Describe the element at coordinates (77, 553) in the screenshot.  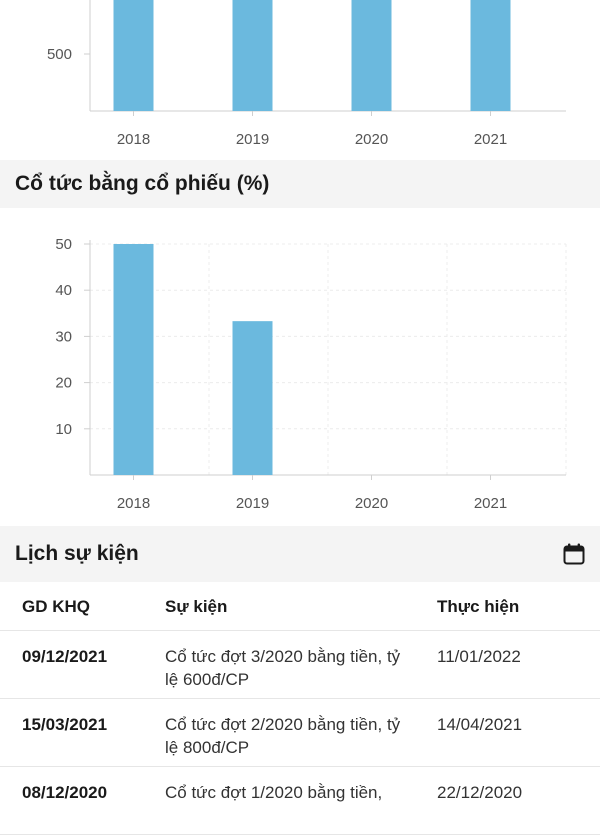
I see `events-title: Lịch sự kiện` at that location.